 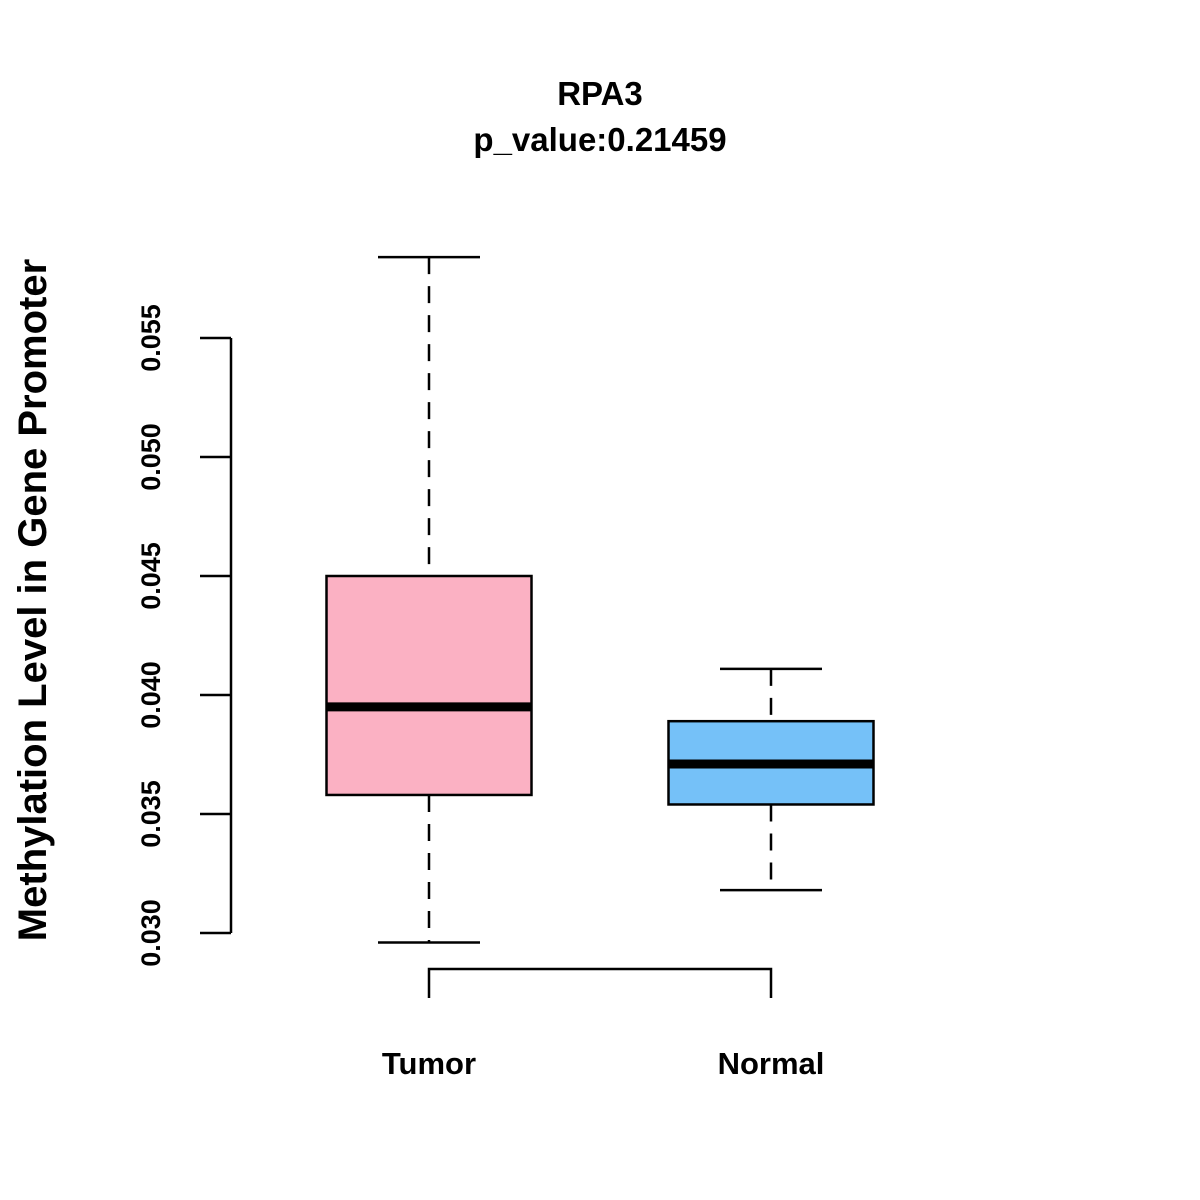 I want to click on chart-subtitle: p_value:0.21459, so click(x=599, y=139).